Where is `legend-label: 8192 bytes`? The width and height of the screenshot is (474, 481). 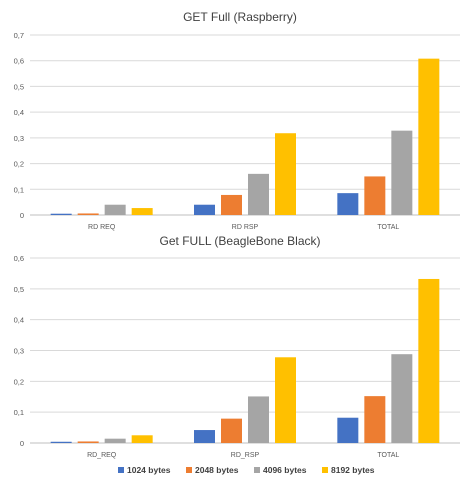 legend-label: 8192 bytes is located at coordinates (353, 470).